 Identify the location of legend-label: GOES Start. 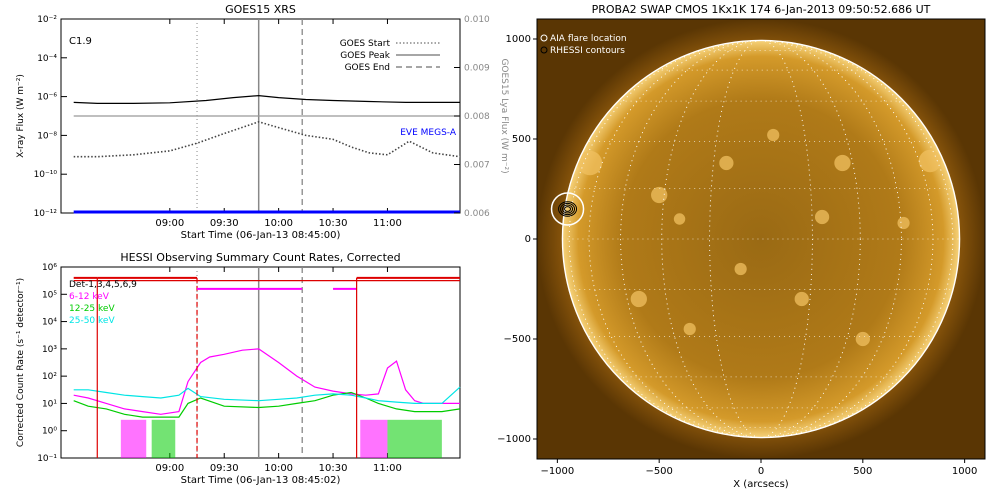
(365, 44).